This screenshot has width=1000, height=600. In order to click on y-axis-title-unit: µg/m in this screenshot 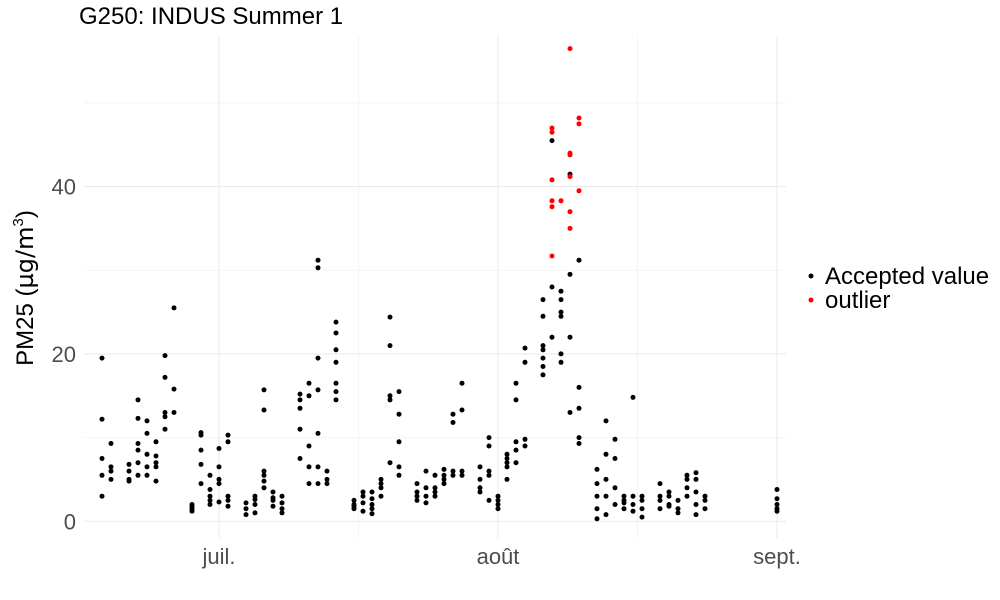, I will do `click(25, 258)`.